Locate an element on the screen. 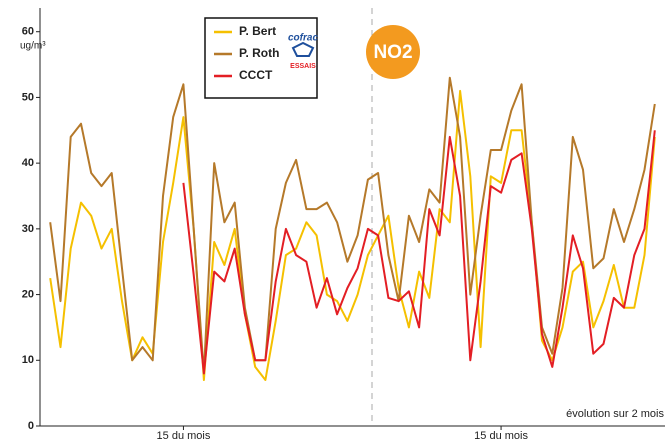  legend: P. Bert P. Roth CCCT is located at coordinates (261, 58).